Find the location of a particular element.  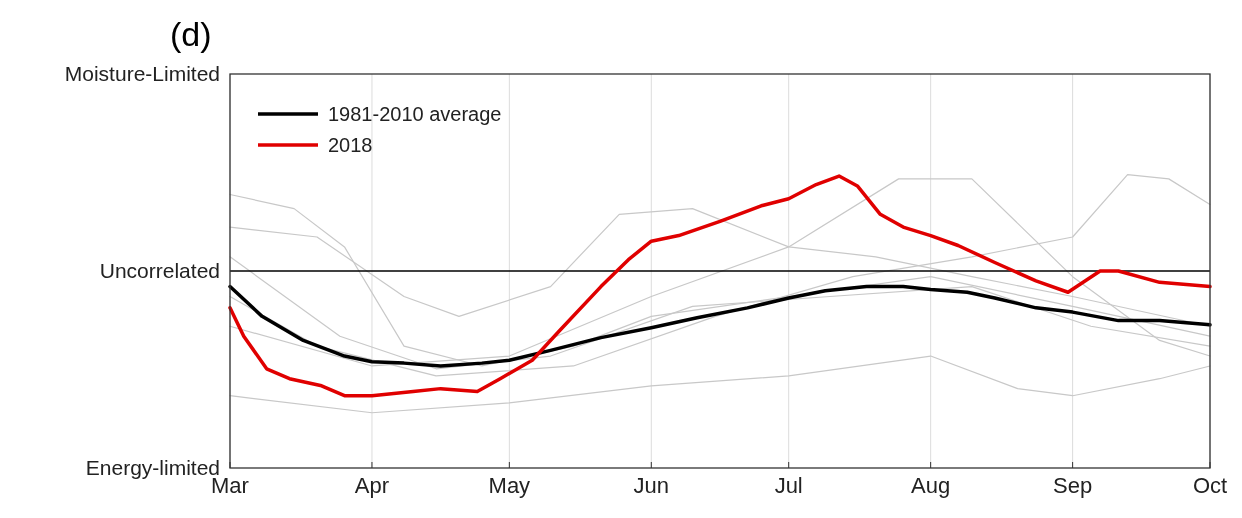

x-tick-label: Jul is located at coordinates (788, 485).